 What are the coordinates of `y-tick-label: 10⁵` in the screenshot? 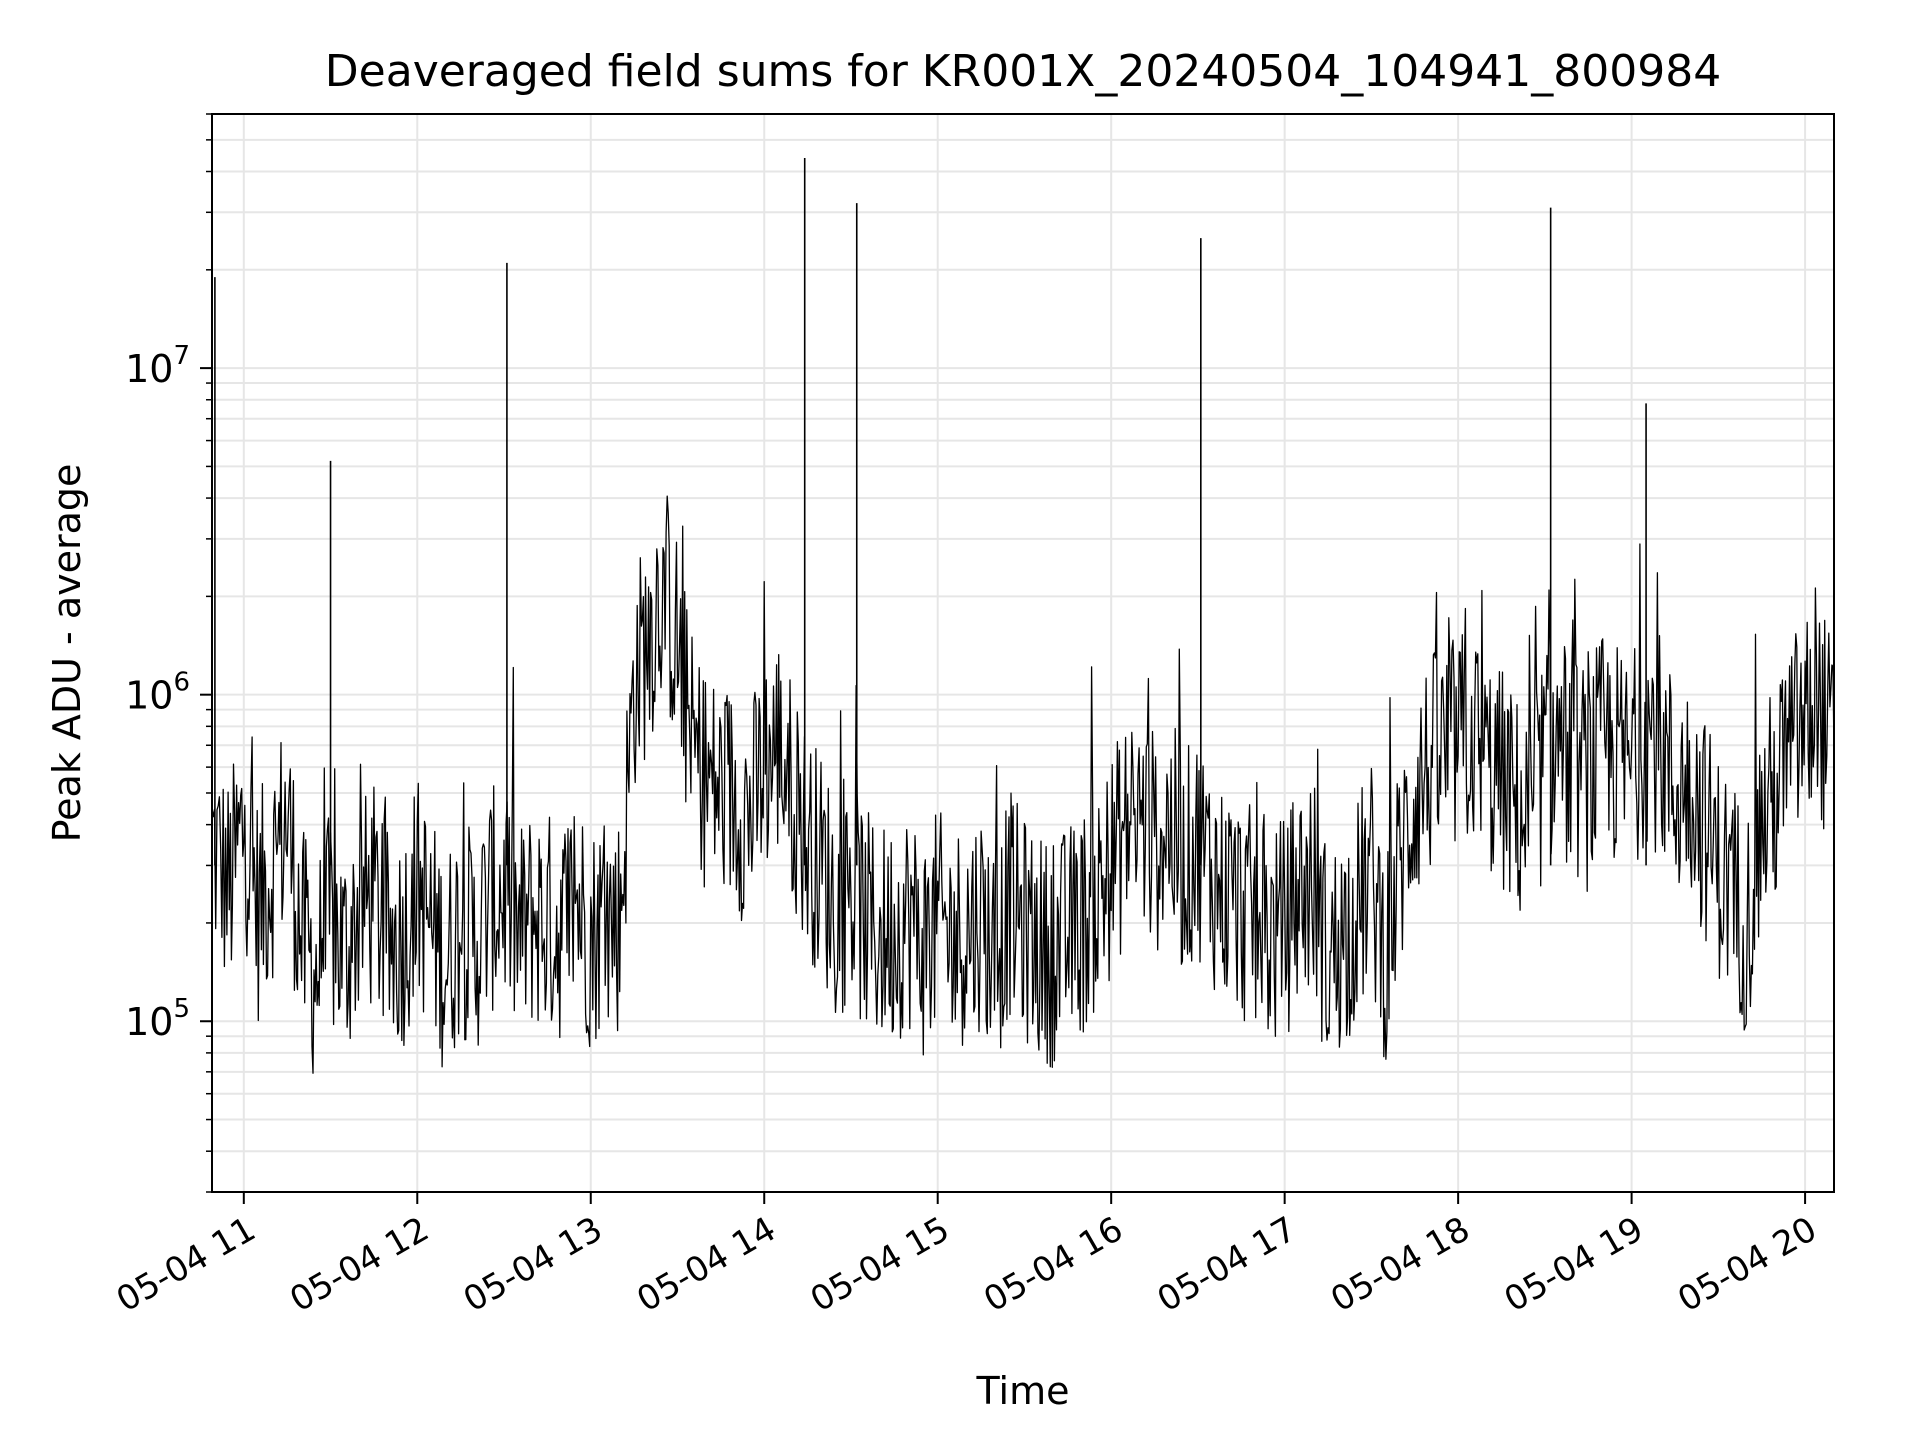 It's located at (157, 1019).